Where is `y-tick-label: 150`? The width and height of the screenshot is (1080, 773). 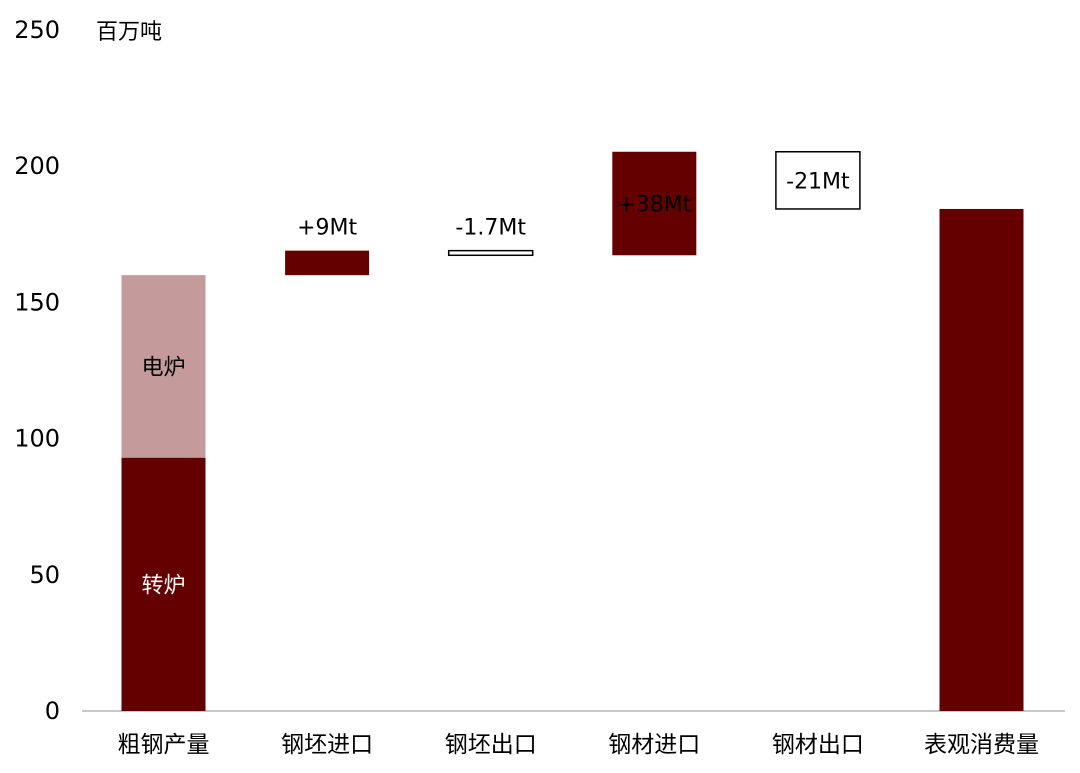
y-tick-label: 150 is located at coordinates (37, 302).